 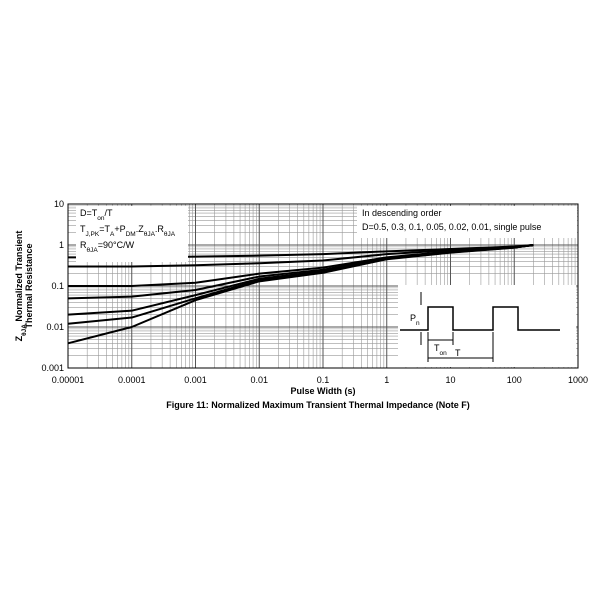 What do you see at coordinates (418, 323) in the screenshot?
I see `subscript: n` at bounding box center [418, 323].